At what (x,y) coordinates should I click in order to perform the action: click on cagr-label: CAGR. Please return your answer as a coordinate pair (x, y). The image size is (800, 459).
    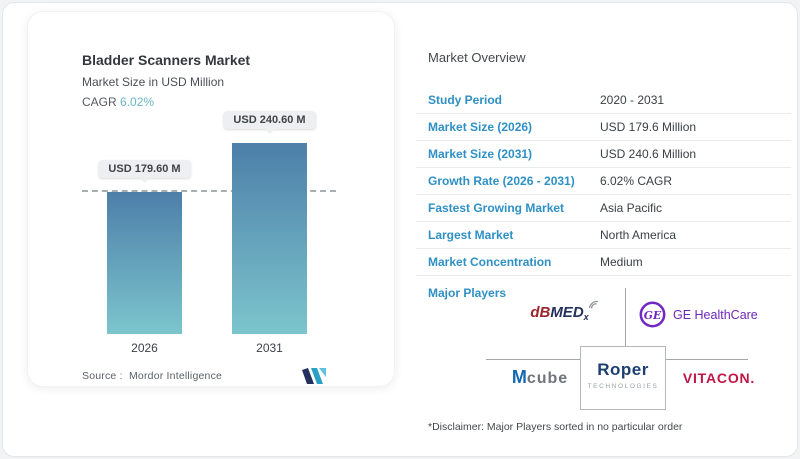
    Looking at the image, I should click on (99, 102).